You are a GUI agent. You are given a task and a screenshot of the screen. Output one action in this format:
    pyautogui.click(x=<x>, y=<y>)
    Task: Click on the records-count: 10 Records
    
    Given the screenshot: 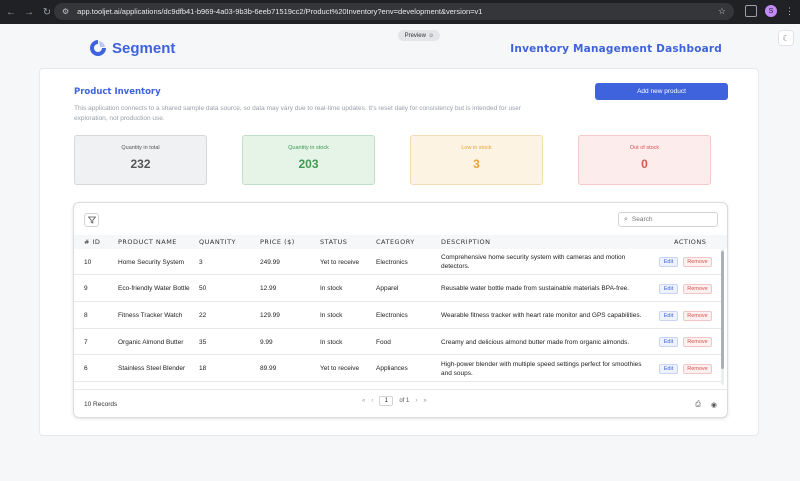 What is the action you would take?
    pyautogui.click(x=101, y=404)
    